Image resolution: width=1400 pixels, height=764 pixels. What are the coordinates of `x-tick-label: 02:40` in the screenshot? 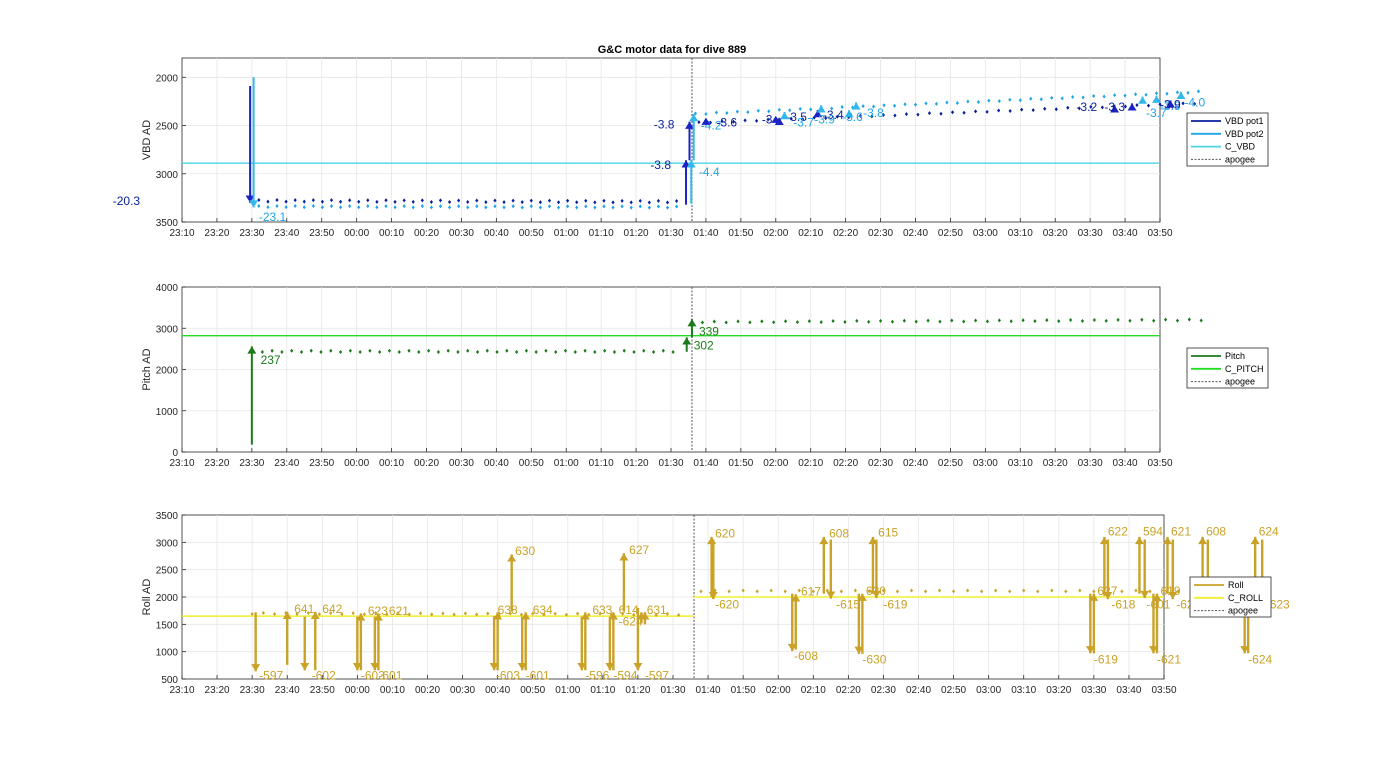 It's located at (915, 233).